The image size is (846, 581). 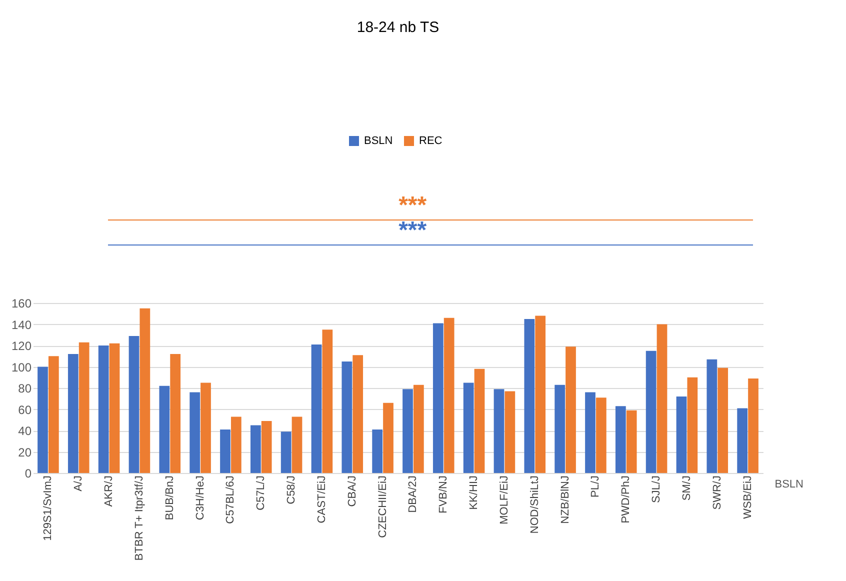 What do you see at coordinates (25, 389) in the screenshot?
I see `y-tick-label: 80` at bounding box center [25, 389].